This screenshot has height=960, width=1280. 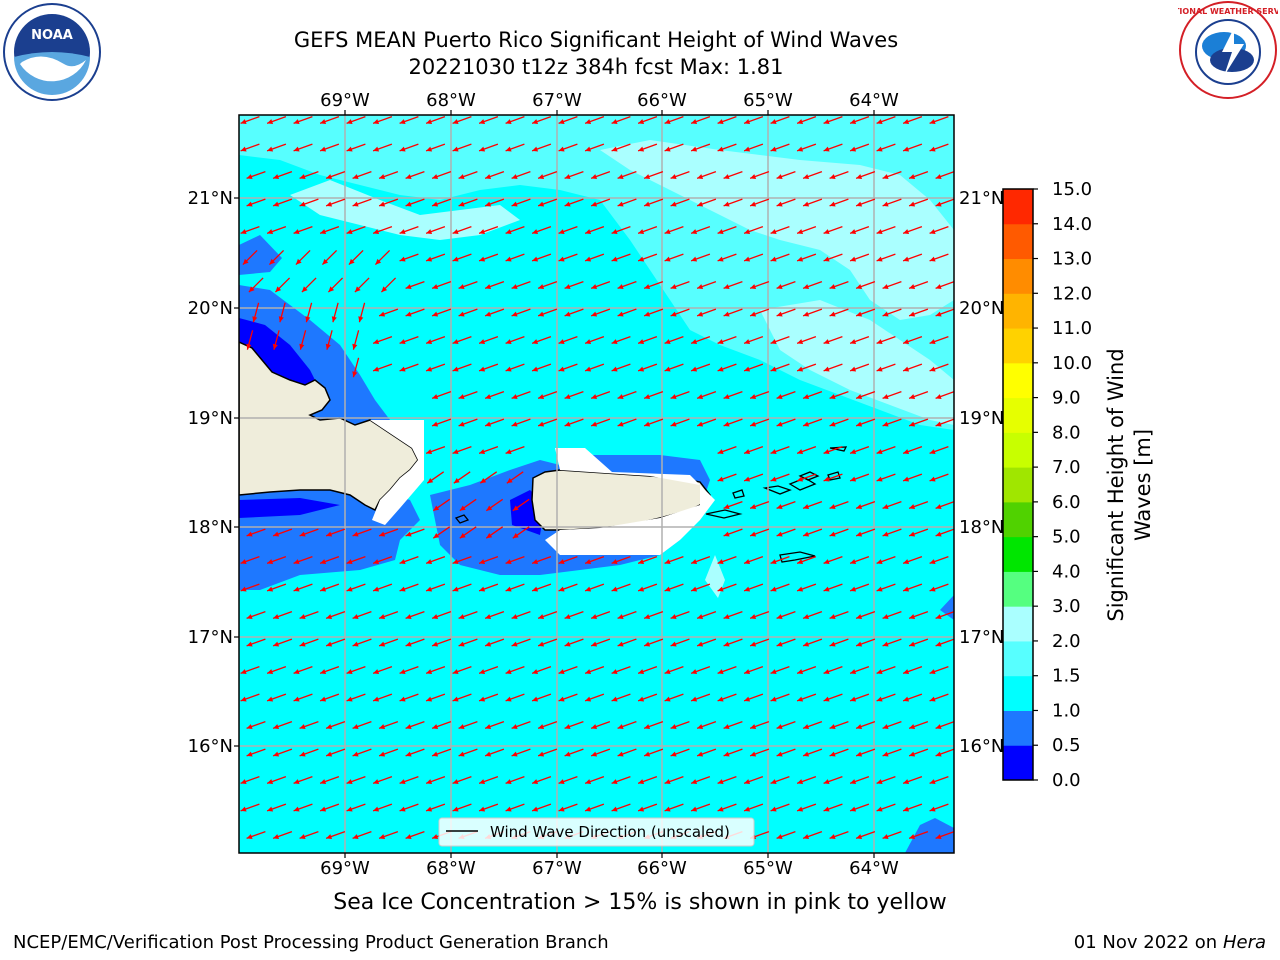 I want to click on white-mask-puerto-rico, so click(x=630, y=501).